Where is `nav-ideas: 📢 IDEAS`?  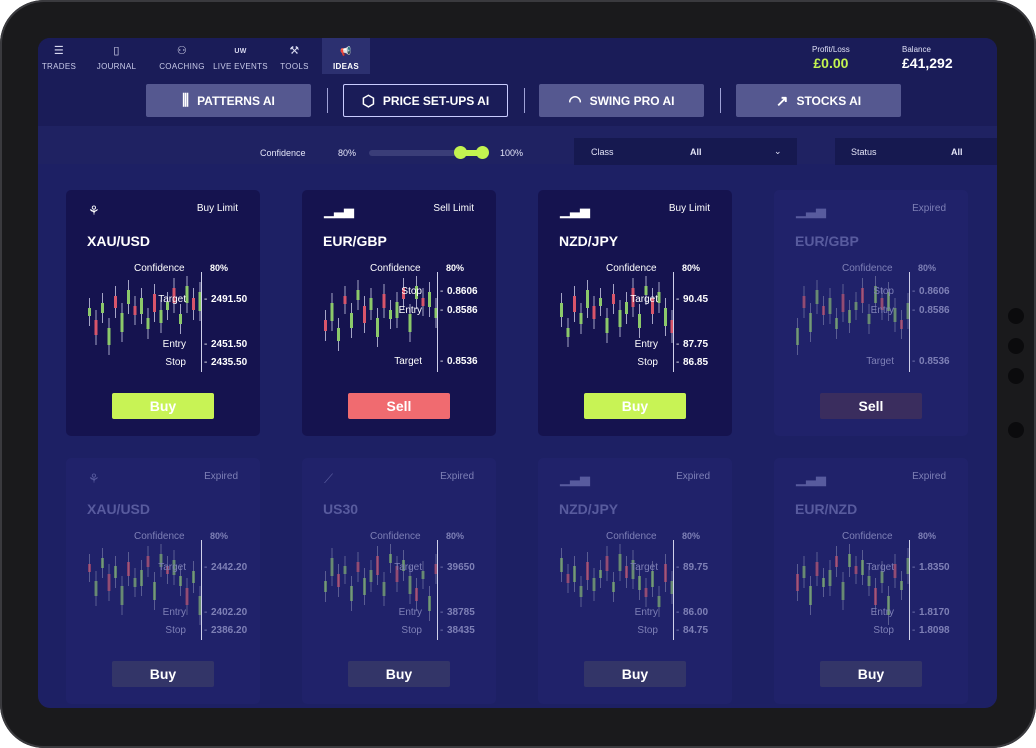
nav-ideas: 📢 IDEAS is located at coordinates (346, 56).